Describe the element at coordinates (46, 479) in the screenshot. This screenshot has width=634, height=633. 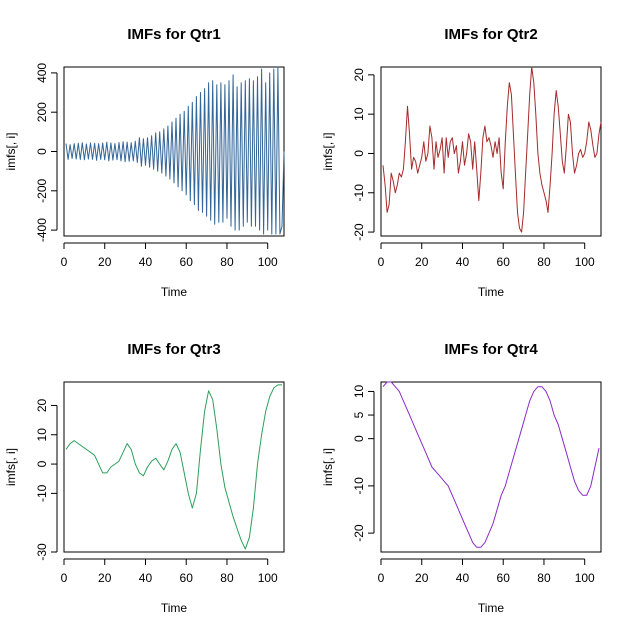
I see `y-axis: -30 -10 0 10 20` at that location.